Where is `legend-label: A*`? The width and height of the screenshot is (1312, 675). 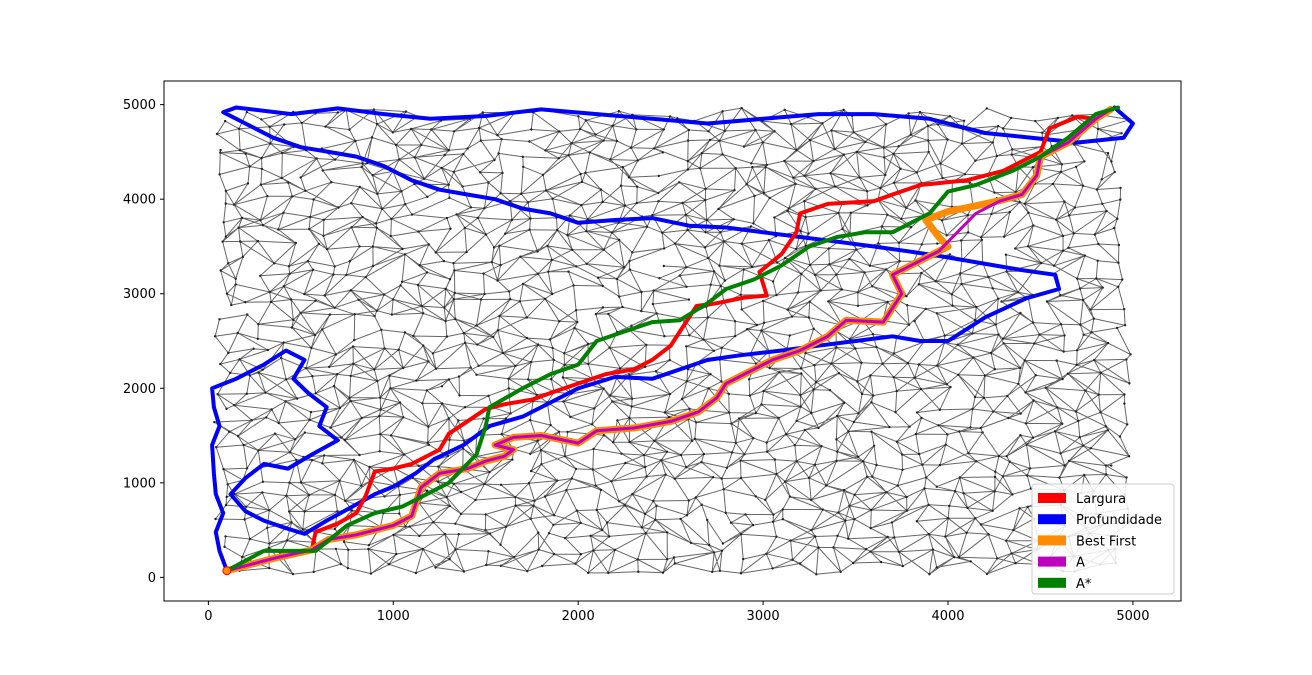 legend-label: A* is located at coordinates (1084, 584).